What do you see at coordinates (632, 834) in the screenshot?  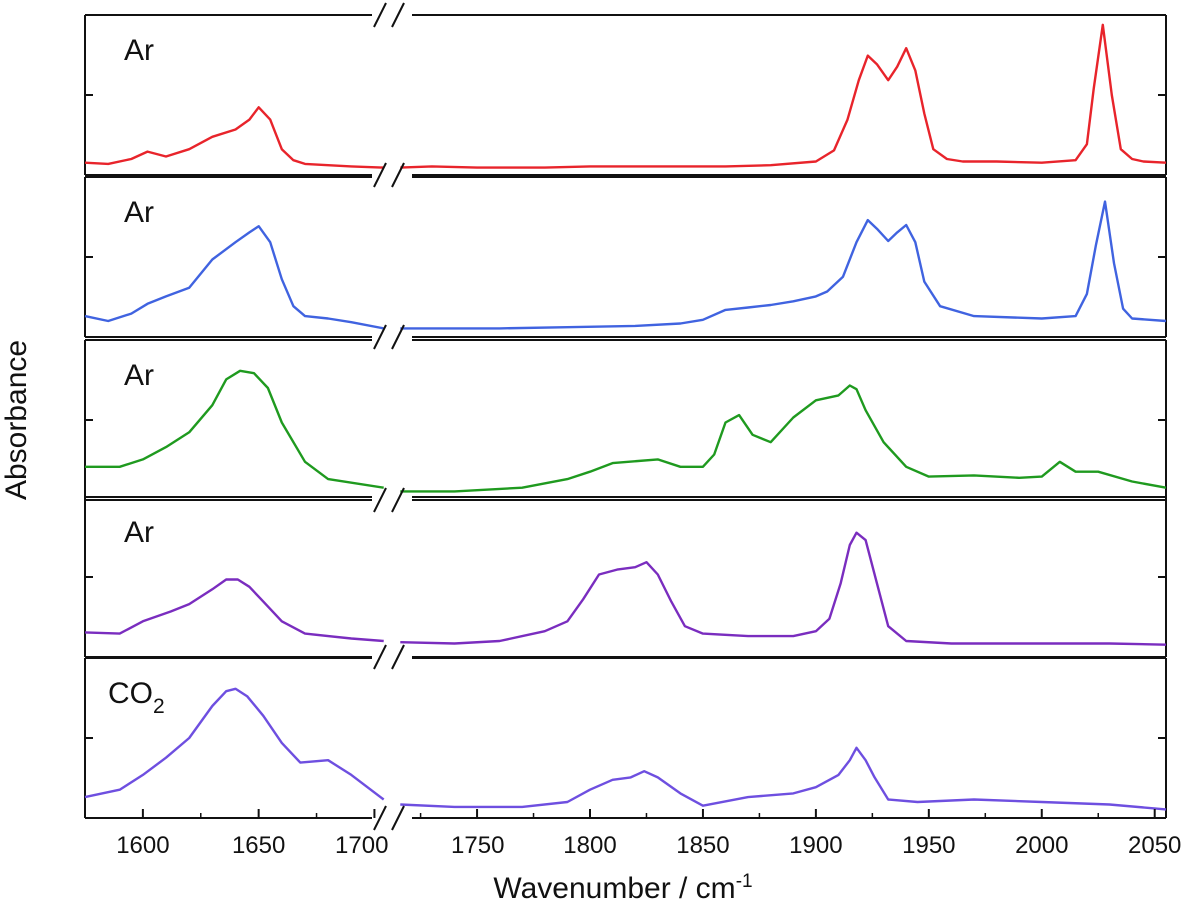 I see `x-axis: 1600 1650 1700 1750 1800 1850 1900 1950 2000 2050` at bounding box center [632, 834].